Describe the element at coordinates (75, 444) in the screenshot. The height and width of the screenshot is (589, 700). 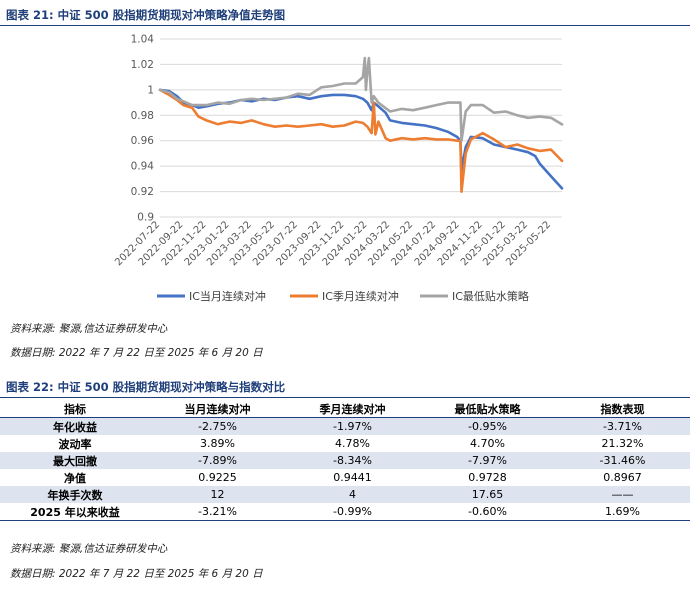
I see `row-label: 波动率` at that location.